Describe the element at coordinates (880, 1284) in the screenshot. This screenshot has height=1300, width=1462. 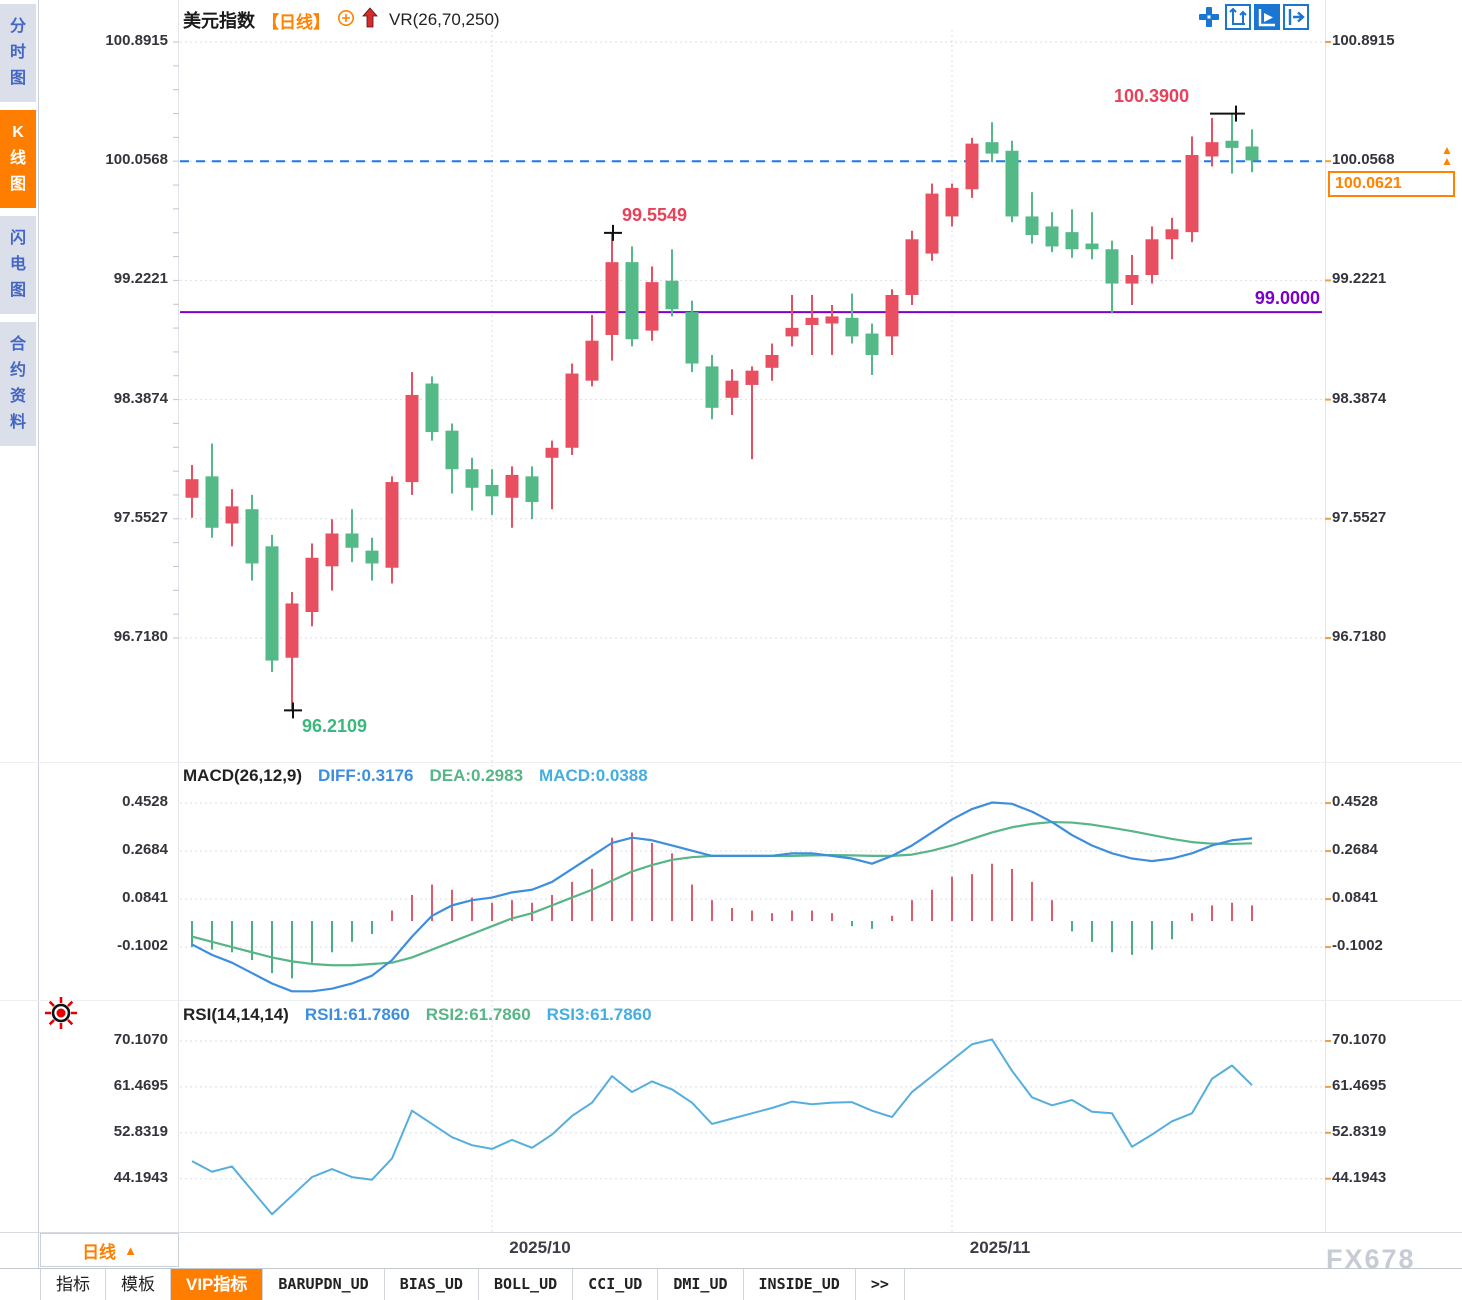
I see `tab->>: >>` at that location.